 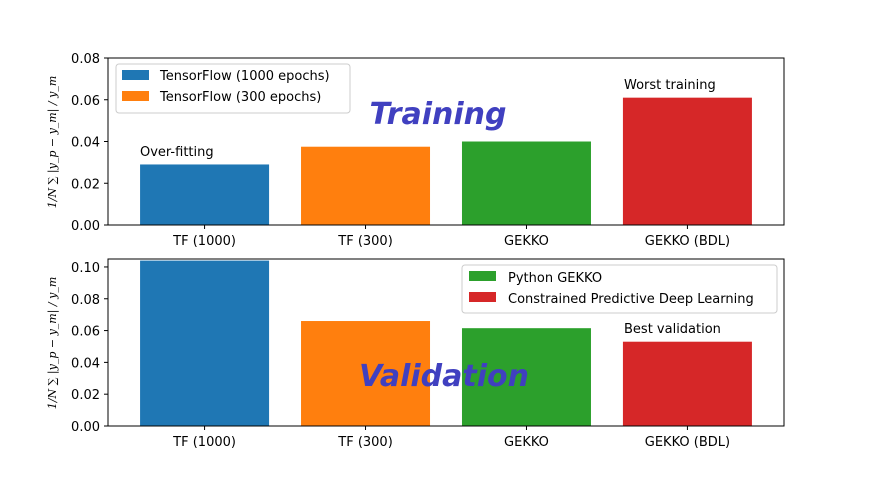 I want to click on training-y-tick-label: 0.04, so click(x=85, y=143).